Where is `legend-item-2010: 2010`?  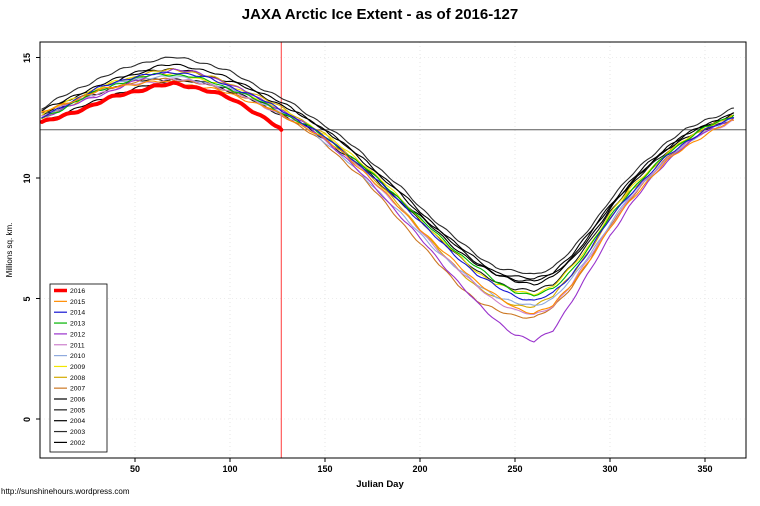
legend-item-2010: 2010 is located at coordinates (77, 356).